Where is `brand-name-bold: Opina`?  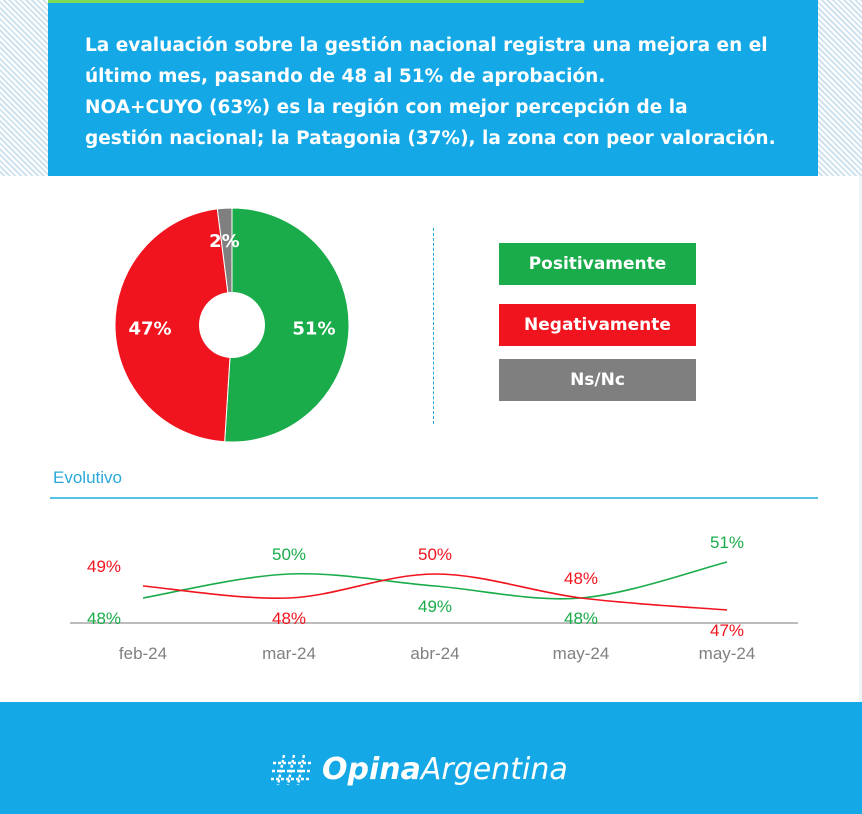 brand-name-bold: Opina is located at coordinates (371, 769).